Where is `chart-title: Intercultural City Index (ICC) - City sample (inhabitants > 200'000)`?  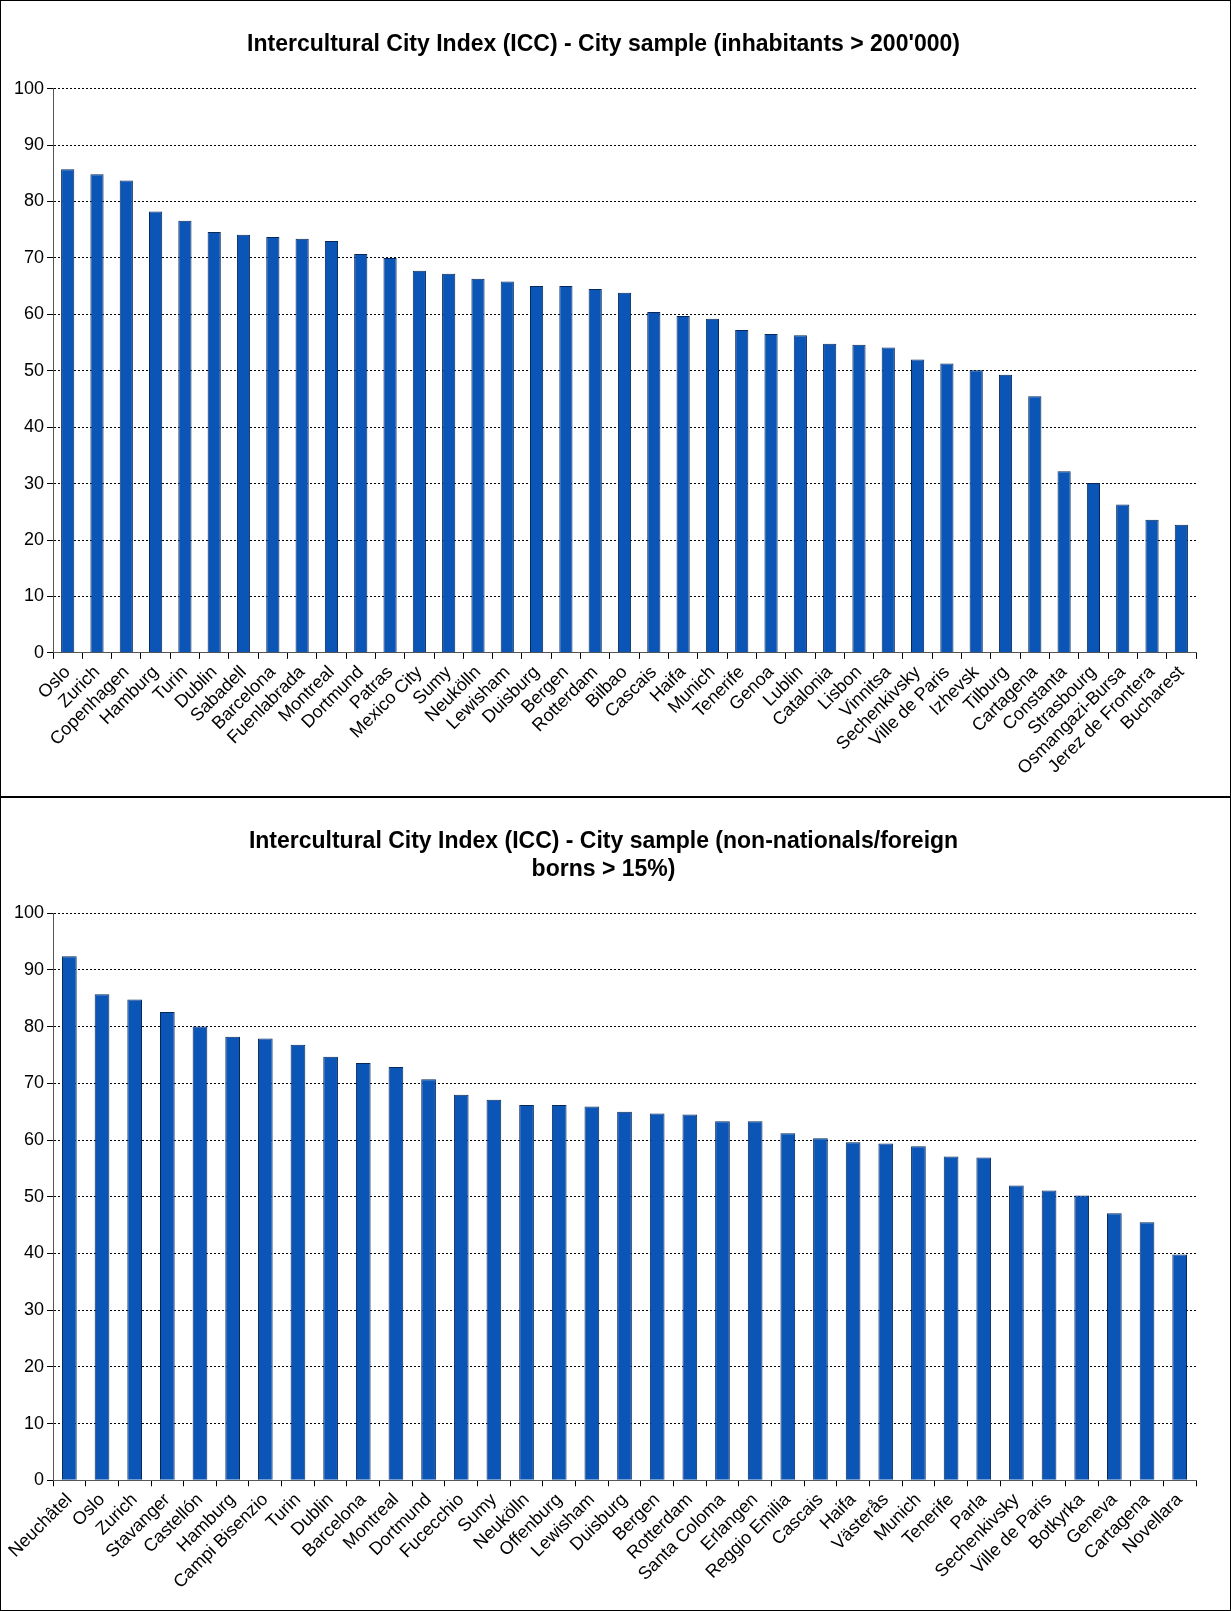 chart-title: Intercultural City Index (ICC) - City sample (inhabitants > 200'000) is located at coordinates (603, 43).